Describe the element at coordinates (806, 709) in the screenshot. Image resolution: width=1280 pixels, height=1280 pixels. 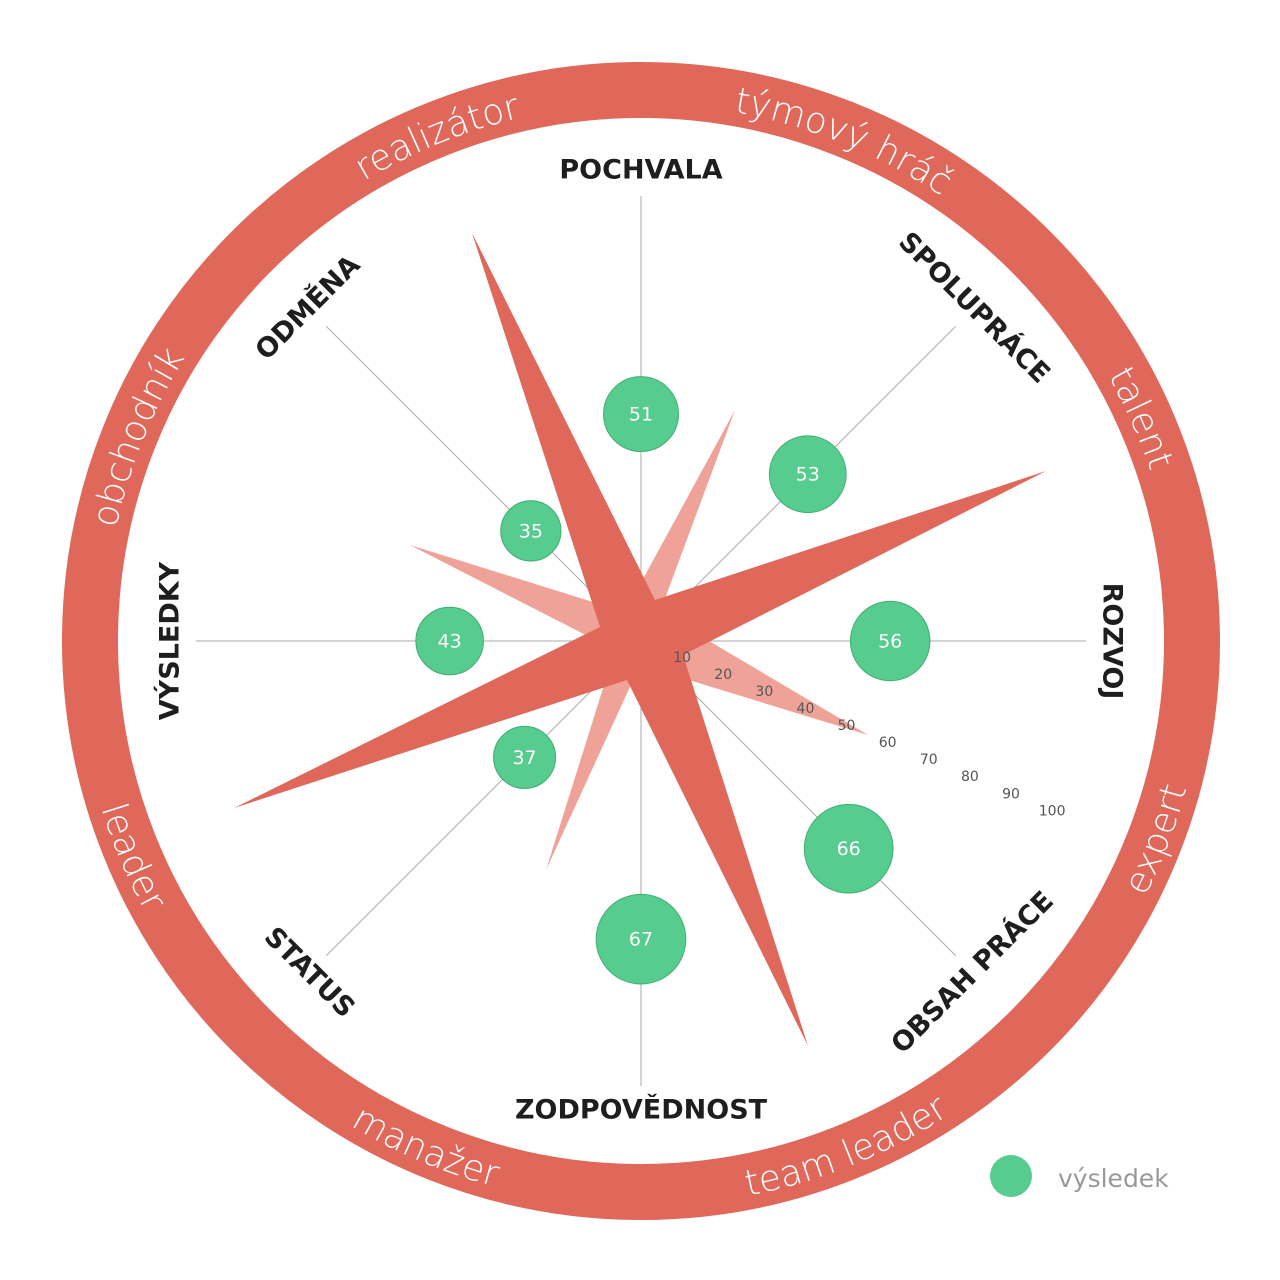
I see `radial-tick-label: 40` at that location.